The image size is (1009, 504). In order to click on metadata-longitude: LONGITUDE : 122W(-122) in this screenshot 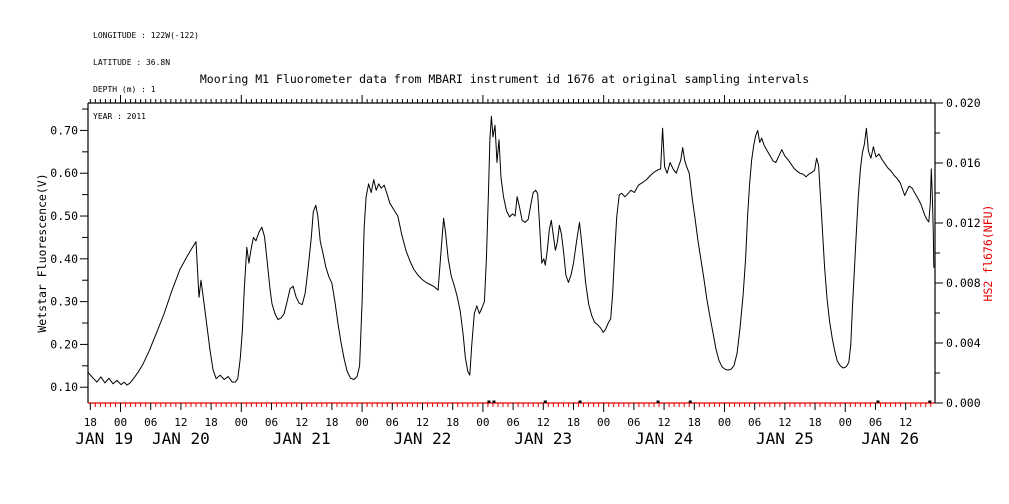, I will do `click(146, 35)`.